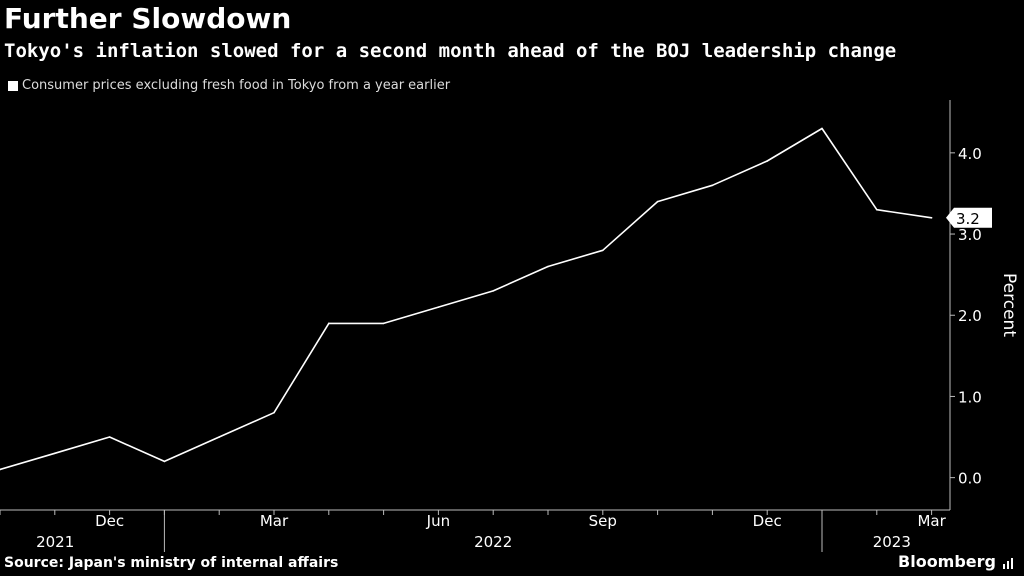 The height and width of the screenshot is (576, 1024). Describe the element at coordinates (970, 235) in the screenshot. I see `y-tick-label: 3.0` at that location.